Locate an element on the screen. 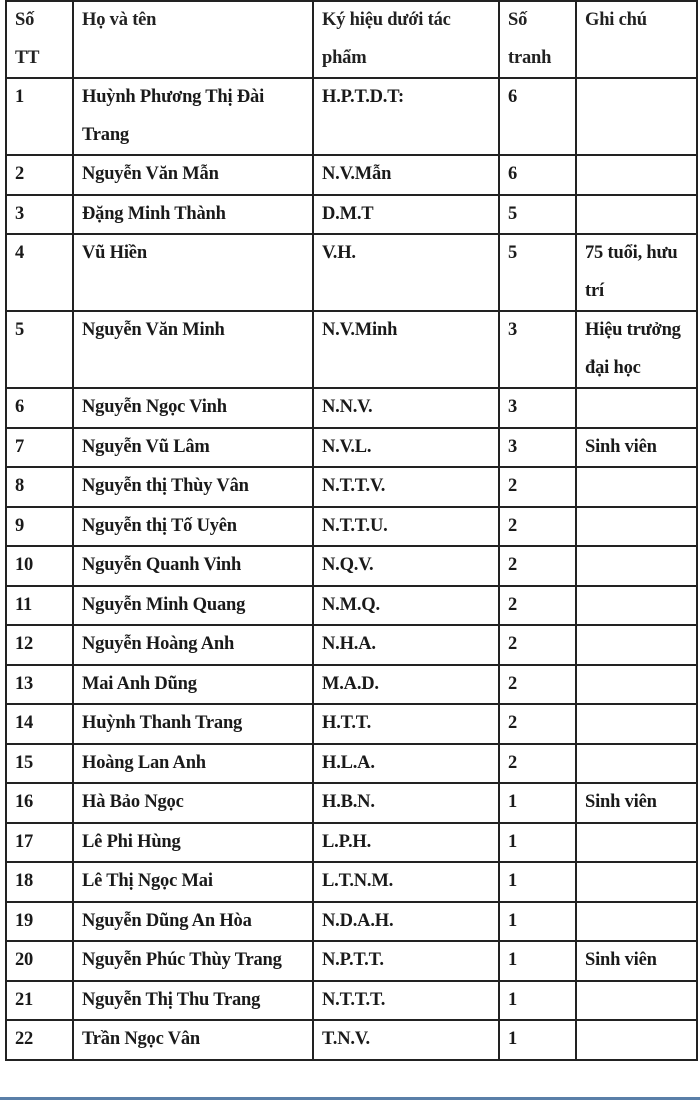 This screenshot has height=1102, width=700. cell-stt: 8 is located at coordinates (39, 487).